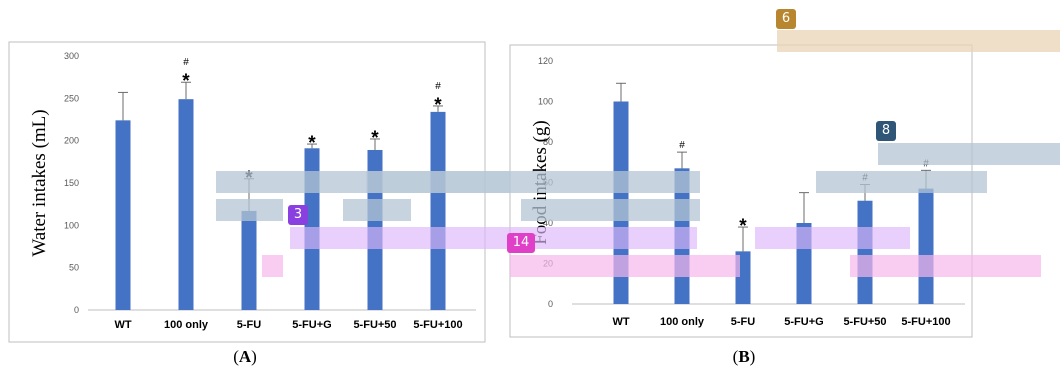 This screenshot has height=373, width=1060. What do you see at coordinates (548, 142) in the screenshot?
I see `y-tick-label: 80` at bounding box center [548, 142].